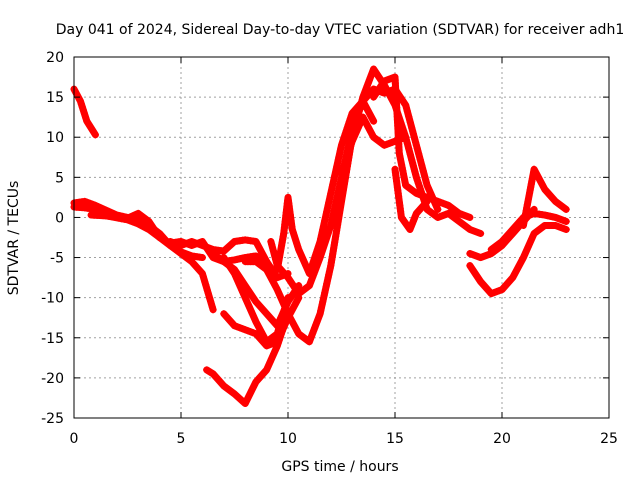  Describe the element at coordinates (59, 178) in the screenshot. I see `y-tick-label: 5` at that location.